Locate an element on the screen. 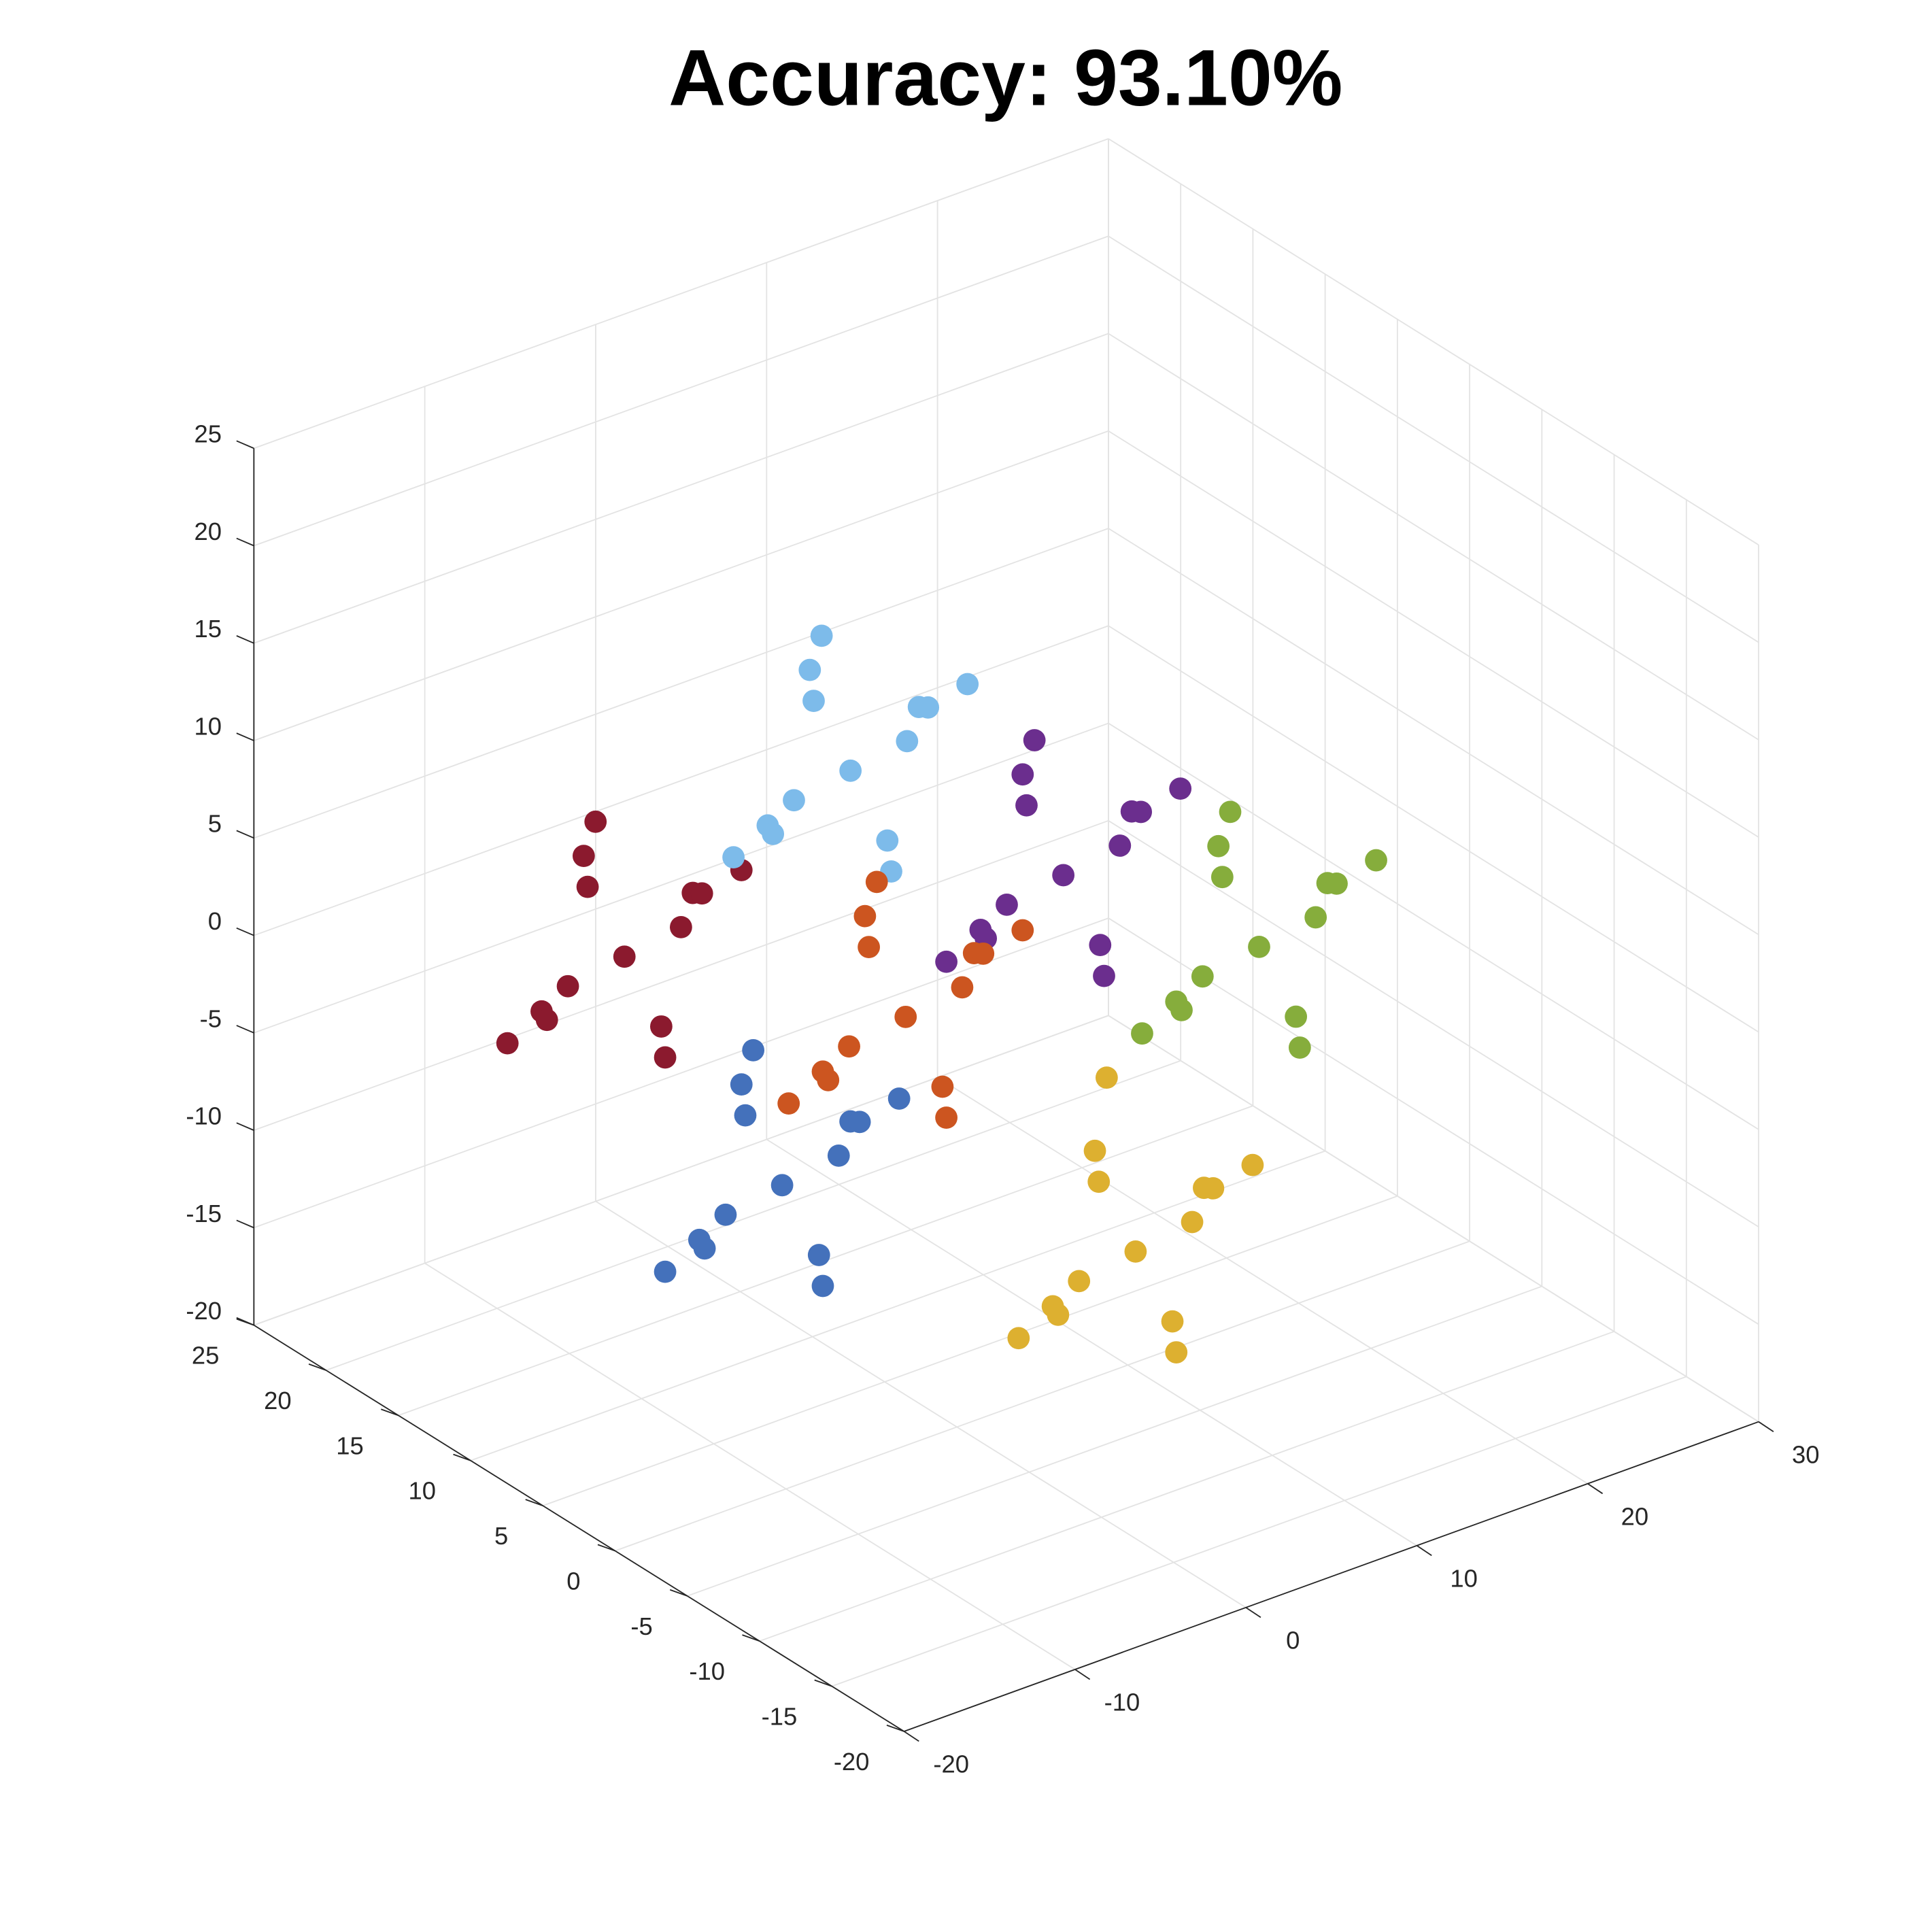  x-tick-label: -10 is located at coordinates (1122, 1702).